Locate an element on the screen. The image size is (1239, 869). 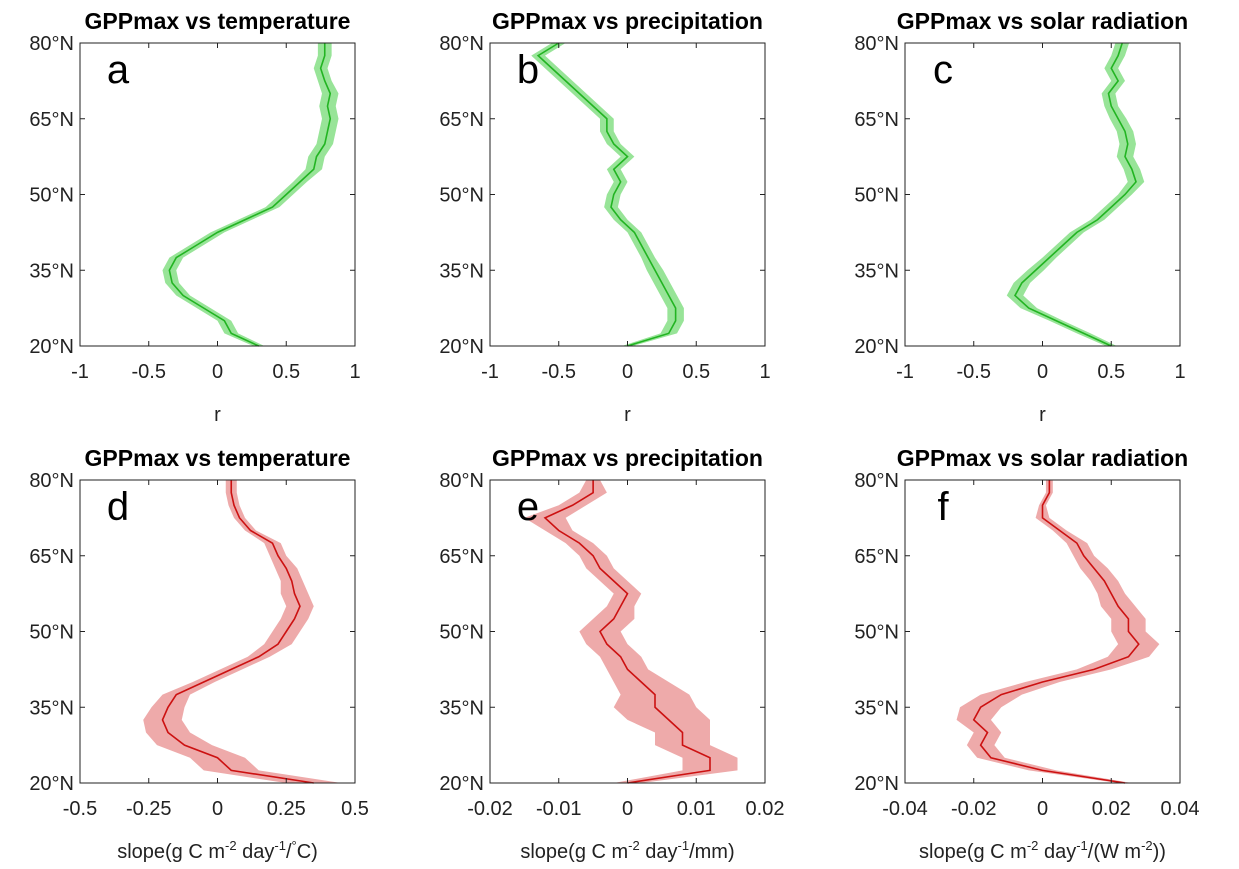
x-axis-label-part: /mm) is located at coordinates (712, 852).